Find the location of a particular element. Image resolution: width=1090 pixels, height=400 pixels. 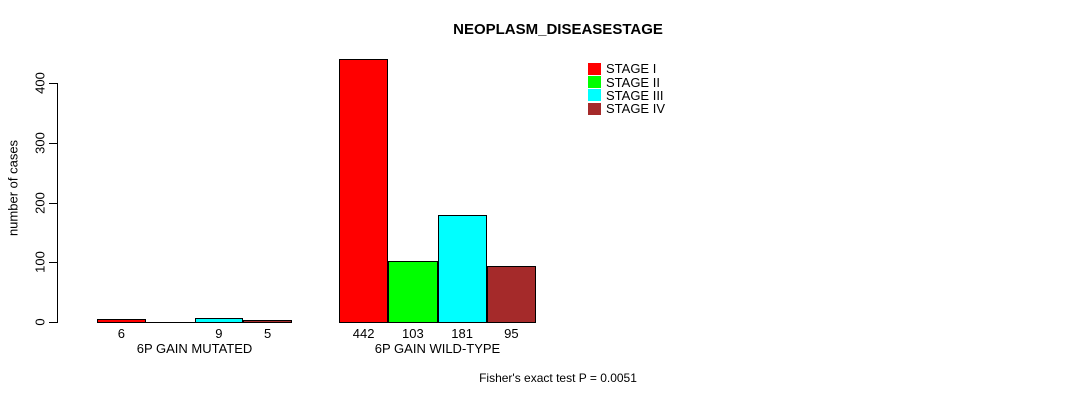

x-group-label: 6P GAIN WILD-TYPE is located at coordinates (437, 348).